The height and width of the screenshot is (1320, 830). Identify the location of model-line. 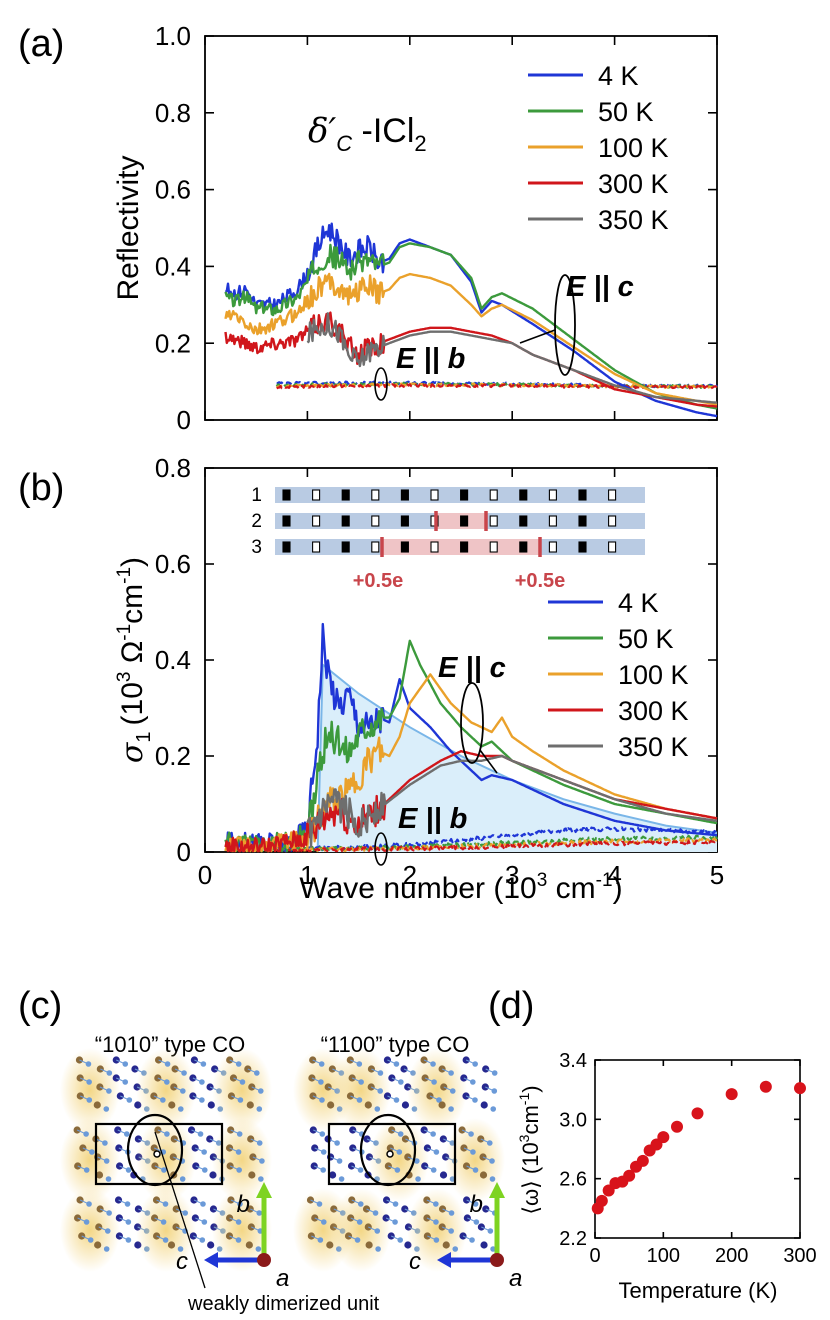
(517, 757).